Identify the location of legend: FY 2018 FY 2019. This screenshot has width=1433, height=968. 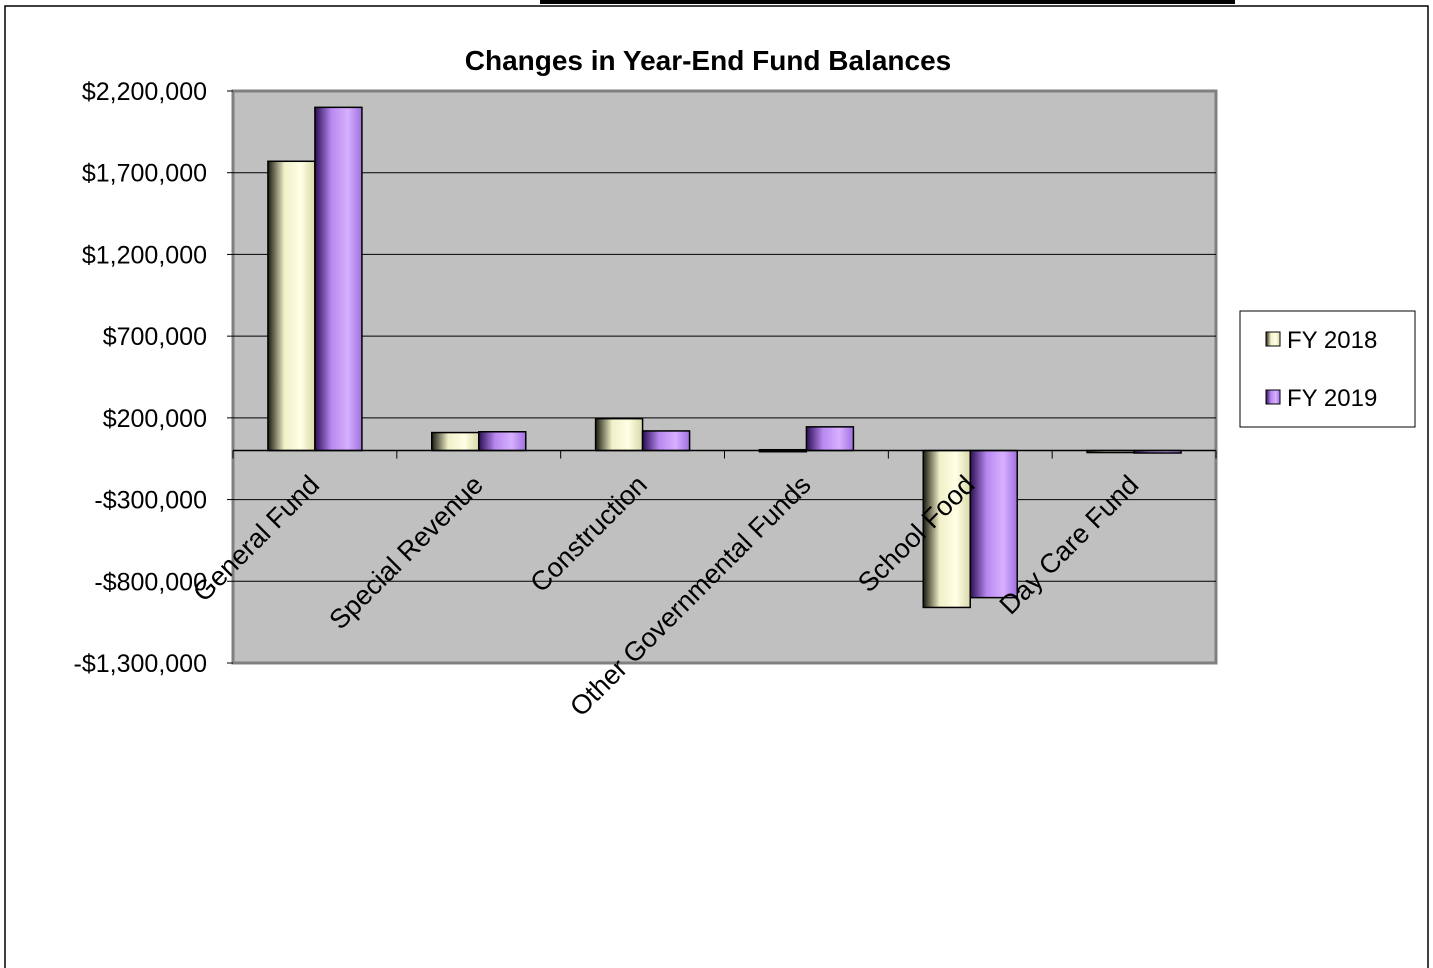
(1327, 369).